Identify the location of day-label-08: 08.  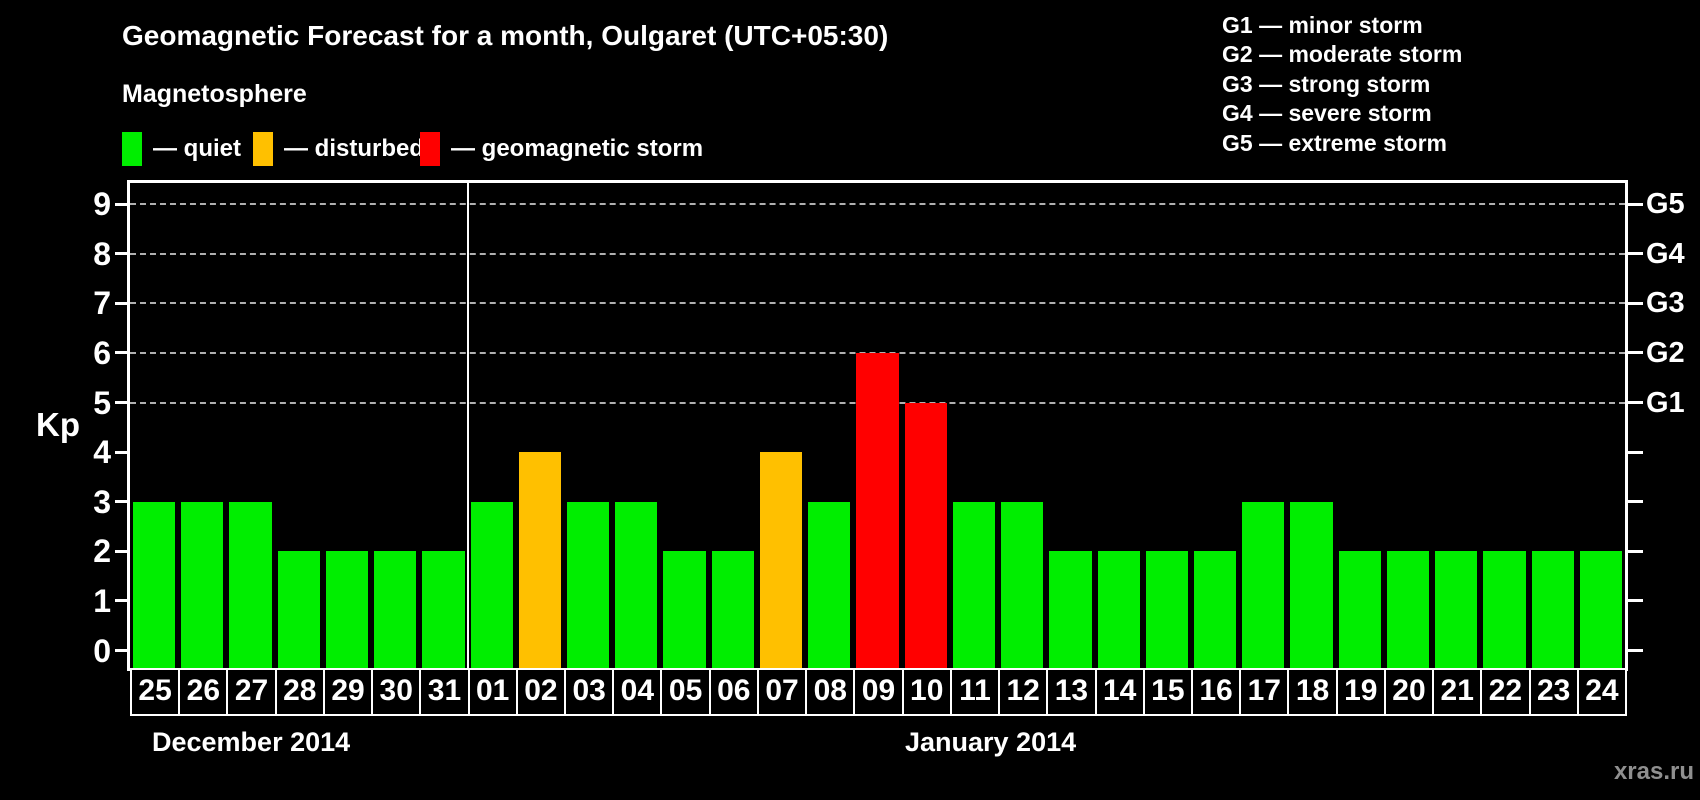
(830, 692).